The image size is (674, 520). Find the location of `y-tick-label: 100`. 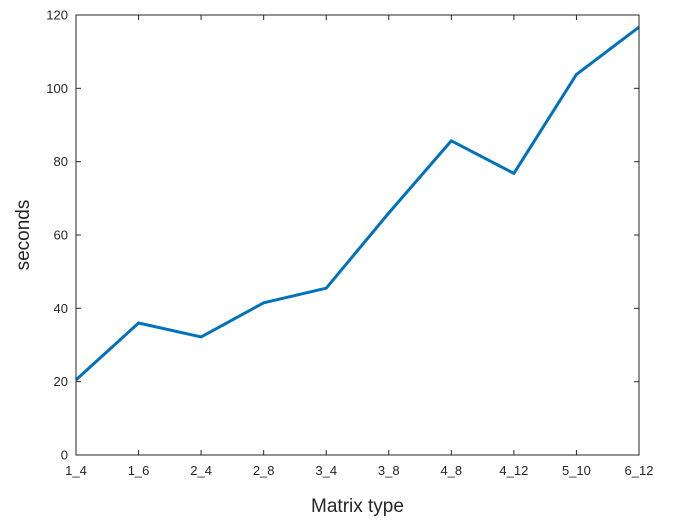

y-tick-label: 100 is located at coordinates (57, 88).